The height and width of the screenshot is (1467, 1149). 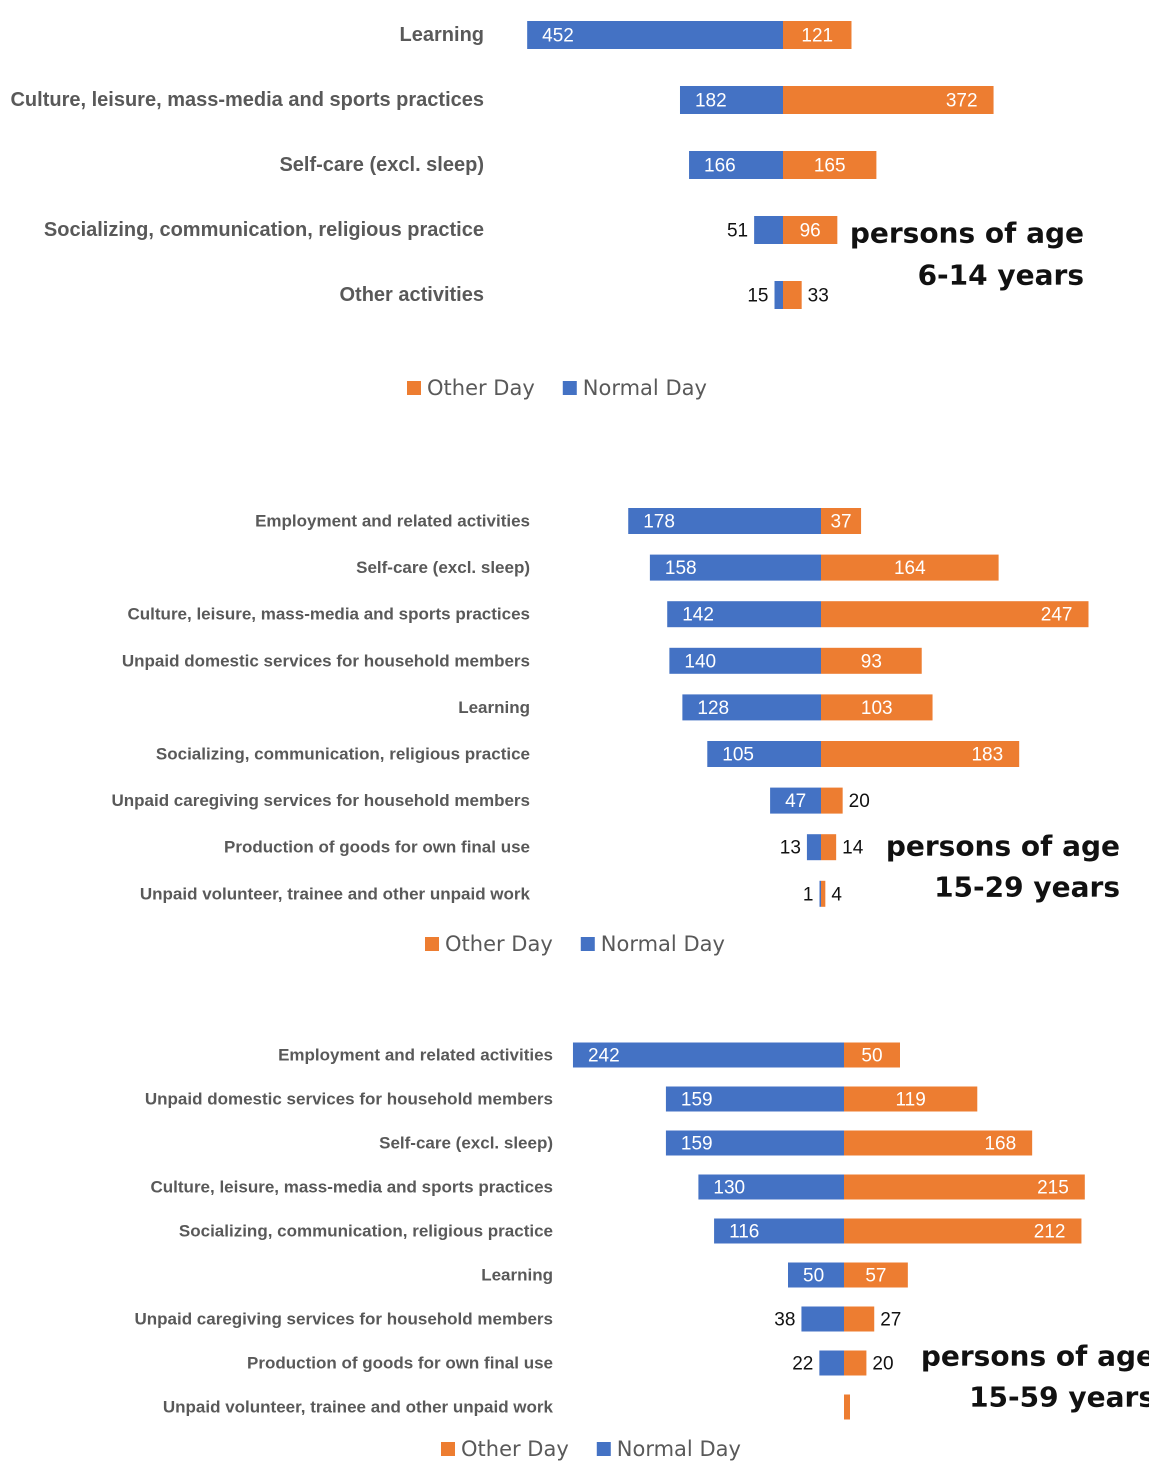 I want to click on bar-other-day-unpaid-domestic-services-for-household-members, so click(x=871, y=660).